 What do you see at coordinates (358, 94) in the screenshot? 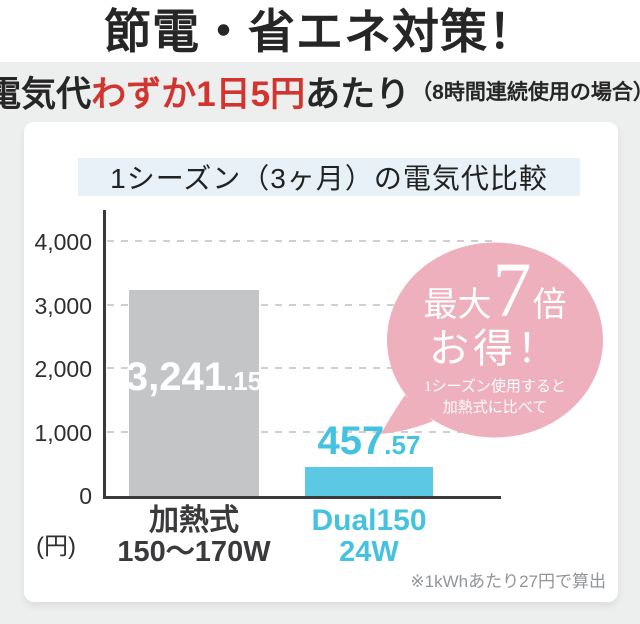
I see `subheader-suffix: あたり` at bounding box center [358, 94].